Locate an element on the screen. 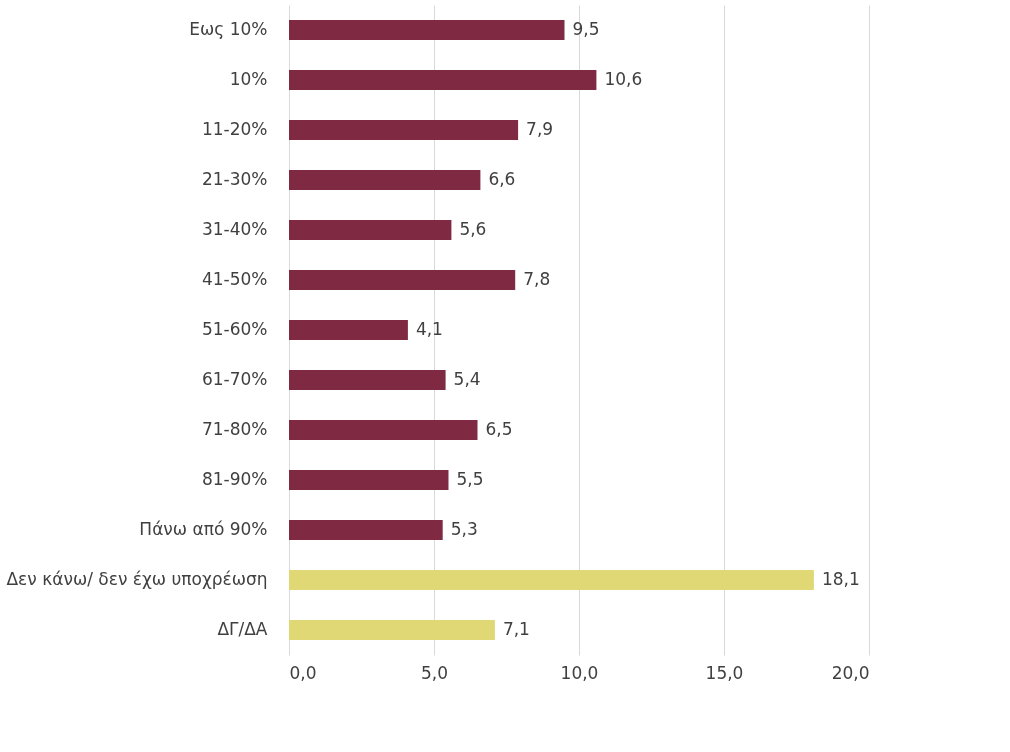 The width and height of the screenshot is (1010, 752). y-tick-label: 41-50% is located at coordinates (234, 279).